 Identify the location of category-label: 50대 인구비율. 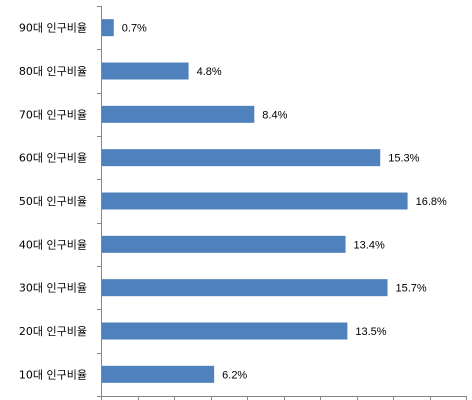
(53, 201).